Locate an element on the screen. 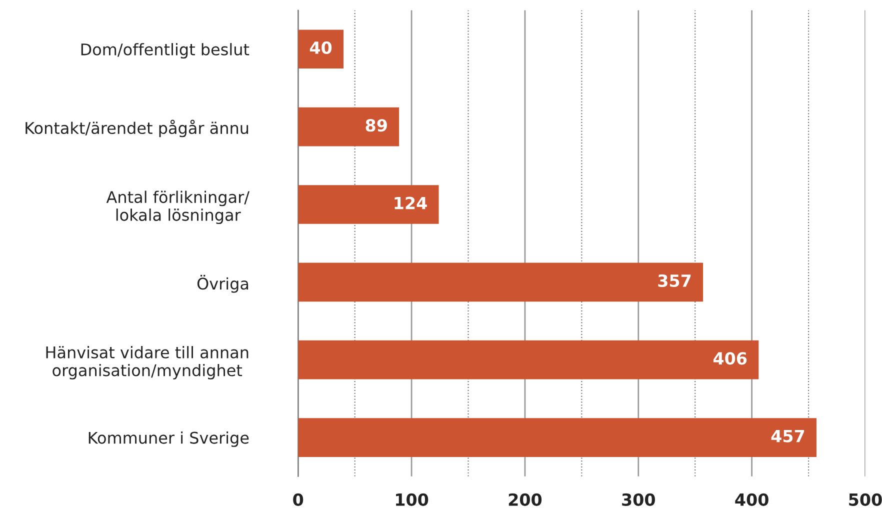 The width and height of the screenshot is (882, 515). y-tick-label: Kommuner i Sverige is located at coordinates (168, 439).